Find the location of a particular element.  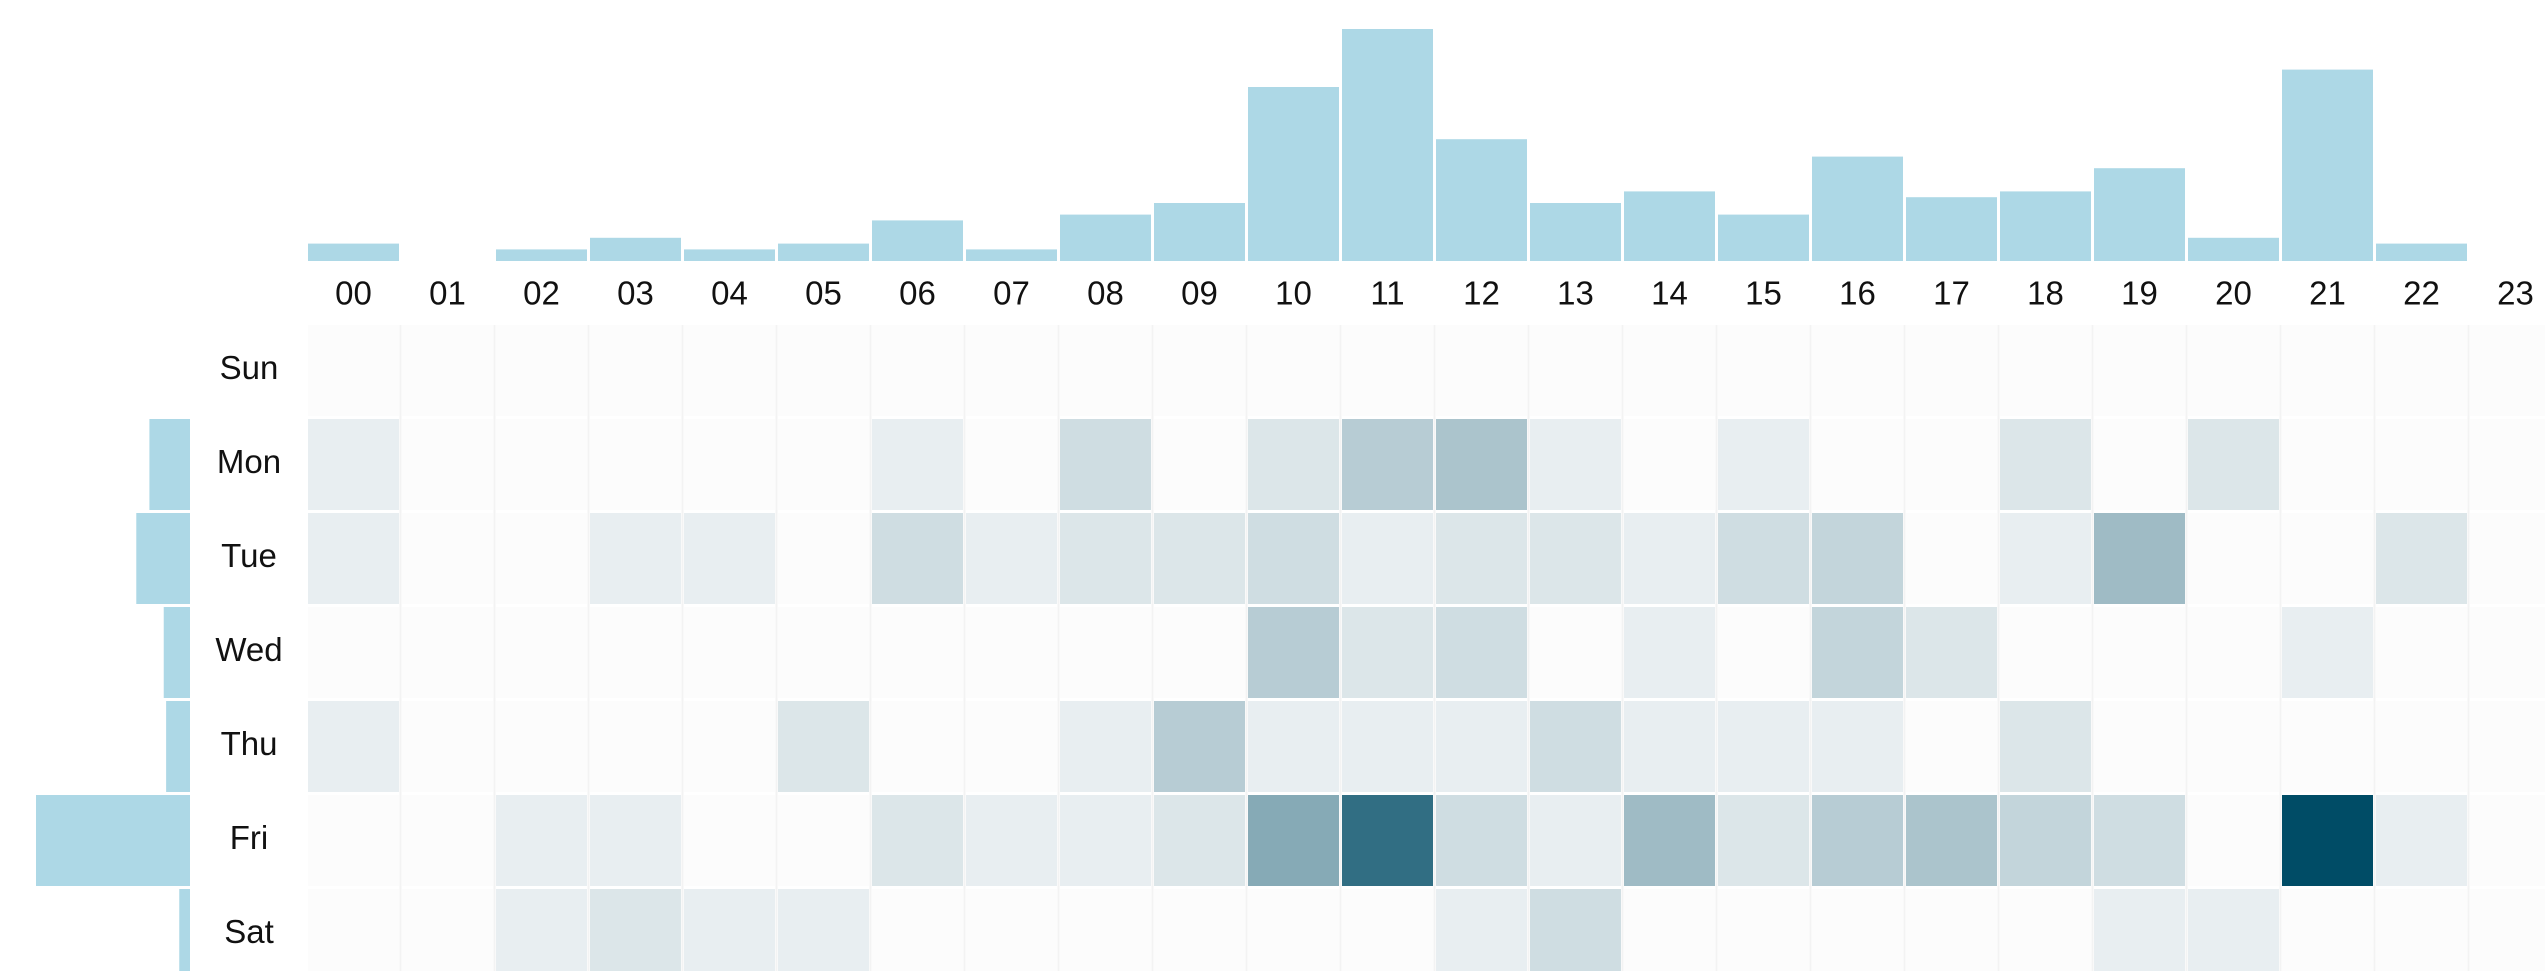

hour-label: 17 is located at coordinates (1951, 293).